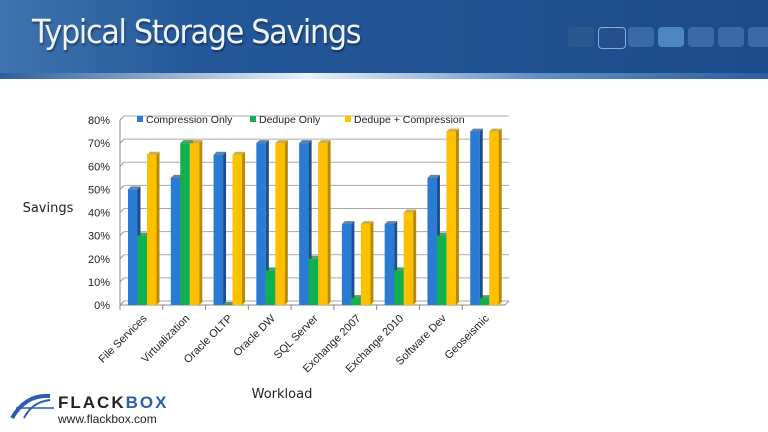 Image resolution: width=768 pixels, height=432 pixels. What do you see at coordinates (99, 260) in the screenshot?
I see `y-tick-label: 20%` at bounding box center [99, 260].